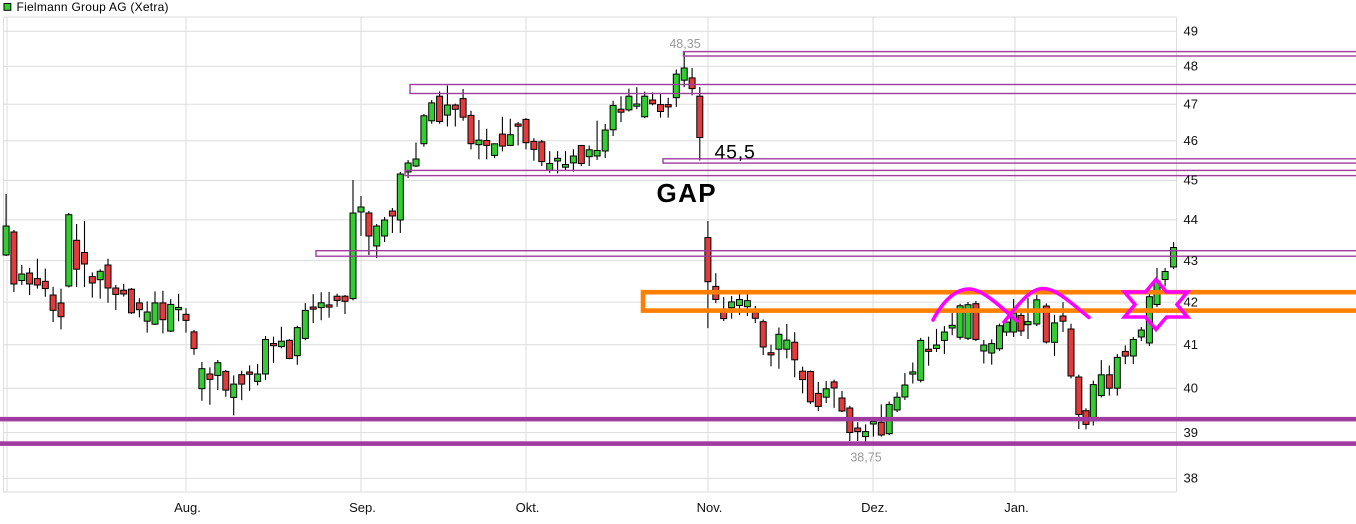 This screenshot has width=1356, height=524. What do you see at coordinates (187, 507) in the screenshot?
I see `svg-text: Aug.` at bounding box center [187, 507].